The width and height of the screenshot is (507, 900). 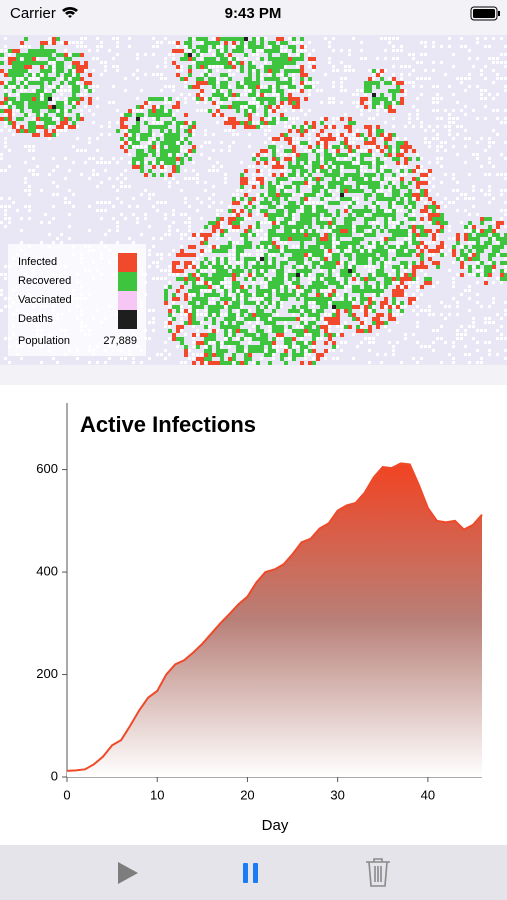 I want to click on play-button, so click(x=128, y=873).